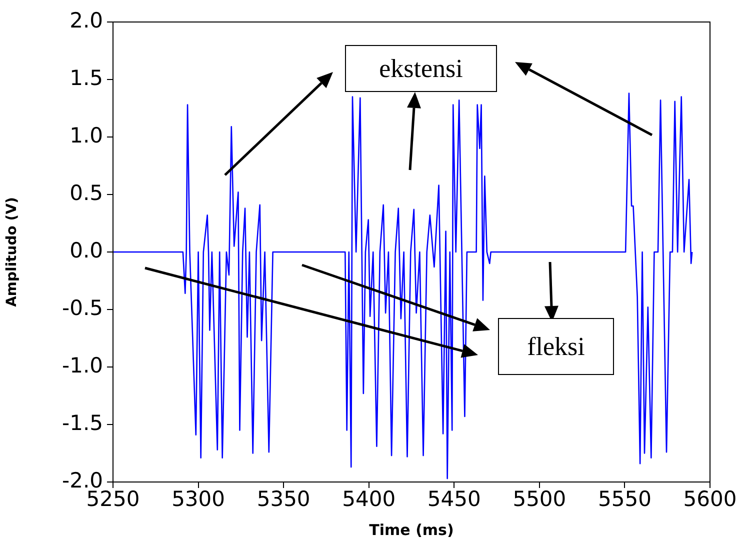 The image size is (742, 544). I want to click on x-axis-title: Time (ms), so click(411, 529).